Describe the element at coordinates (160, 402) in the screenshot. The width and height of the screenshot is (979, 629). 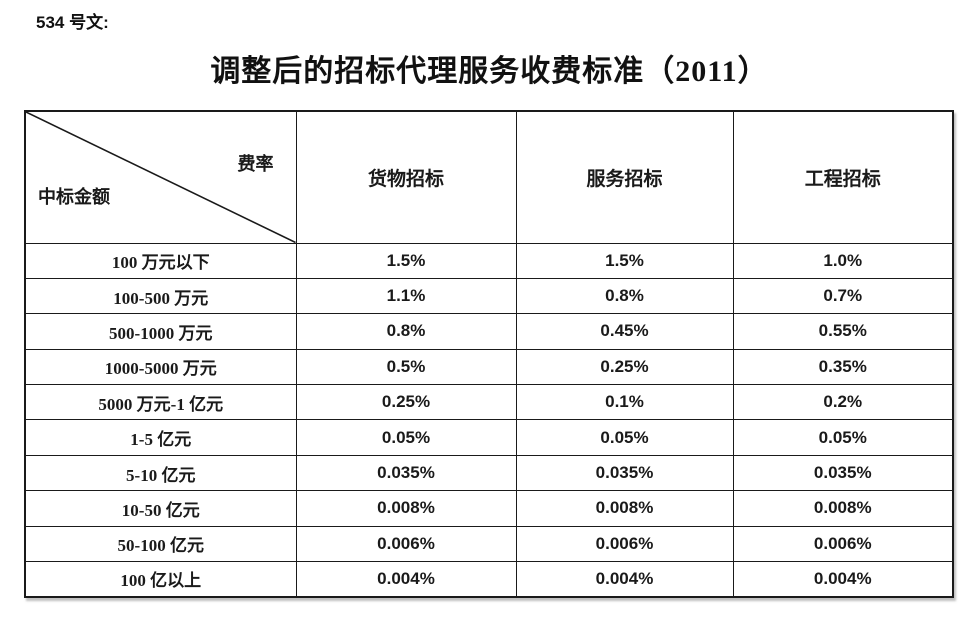
I see `amount-range-cell: 5000 万元-1 亿元` at that location.